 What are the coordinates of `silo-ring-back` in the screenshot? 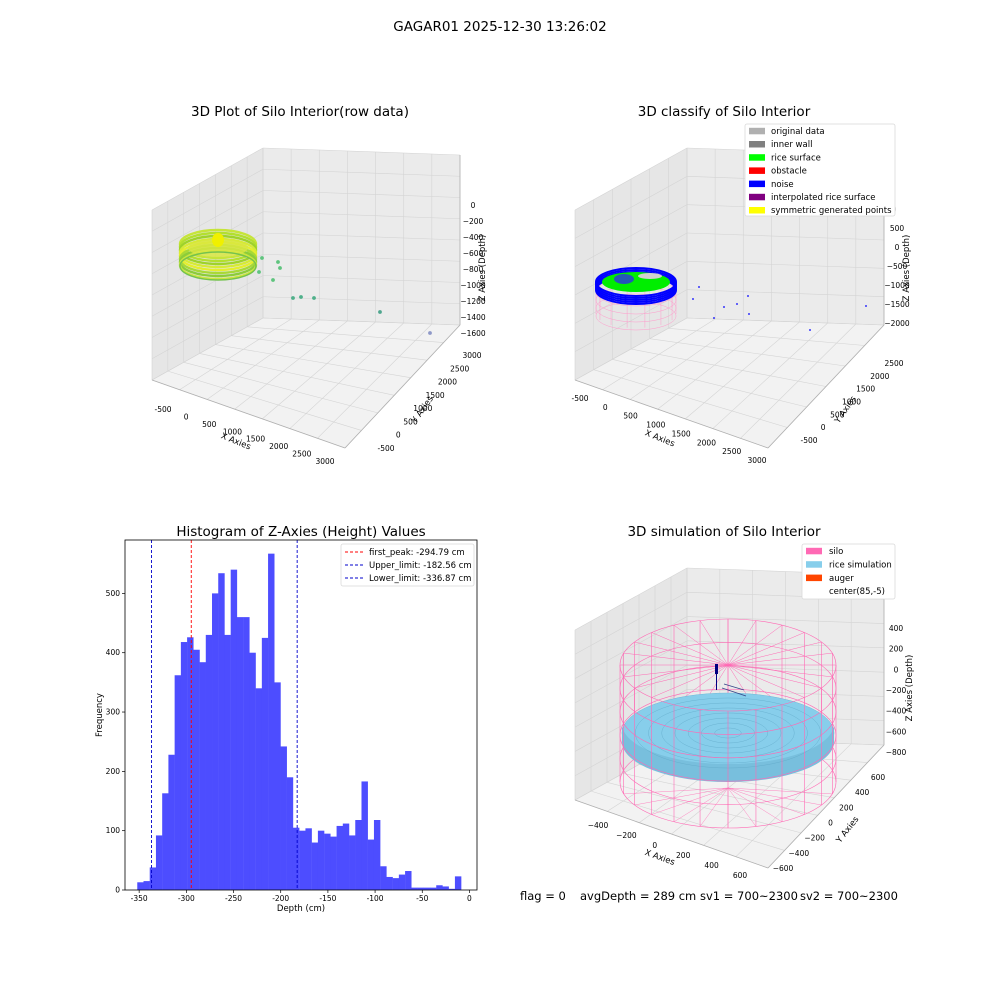 It's located at (728, 688).